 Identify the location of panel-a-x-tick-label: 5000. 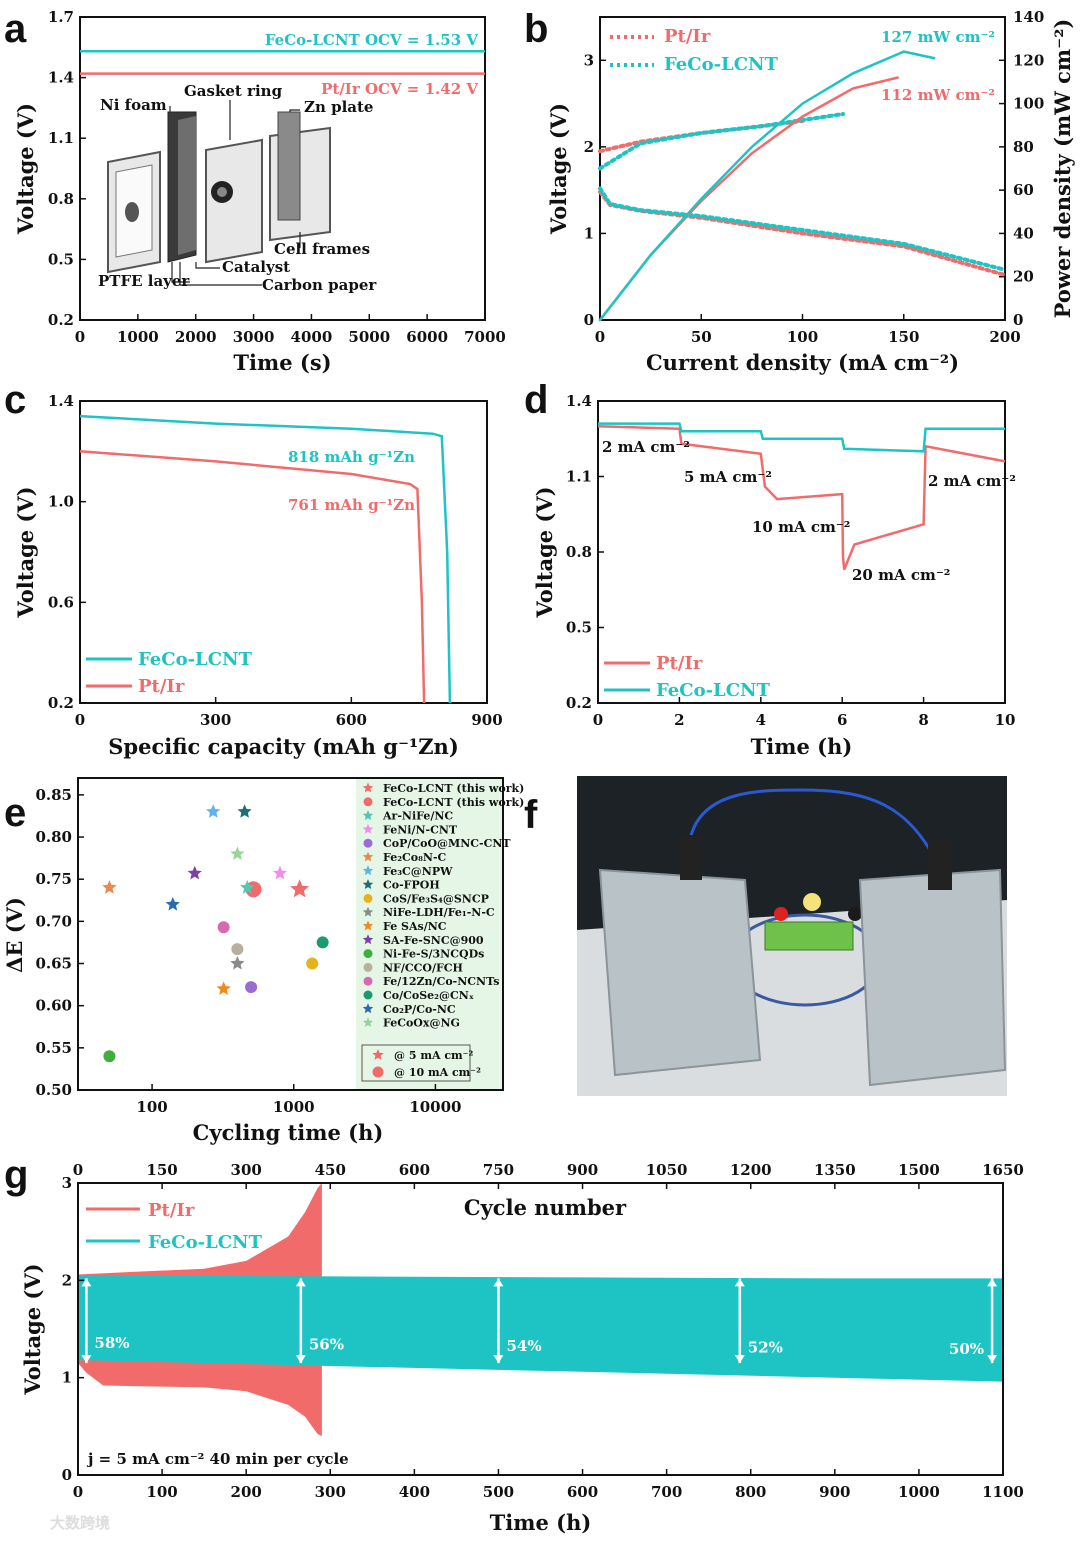
(369, 337).